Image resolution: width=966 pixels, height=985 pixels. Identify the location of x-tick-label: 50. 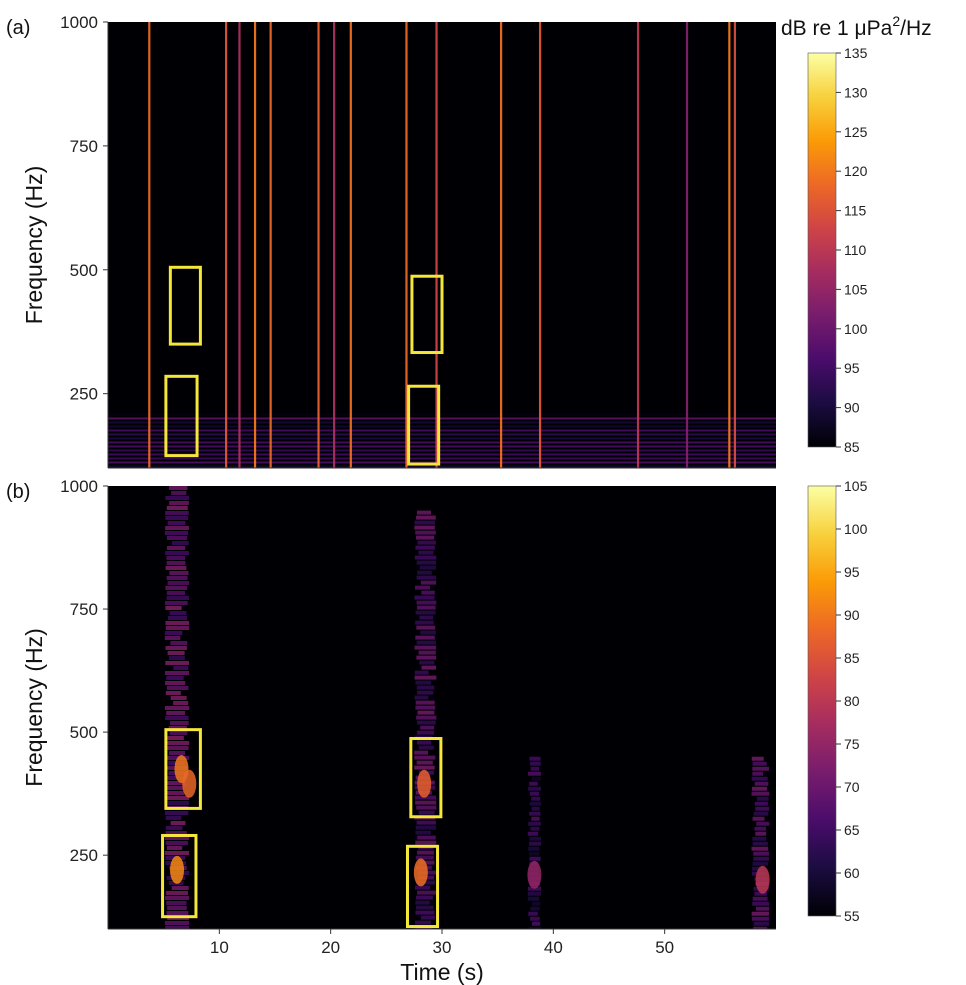
(664, 947).